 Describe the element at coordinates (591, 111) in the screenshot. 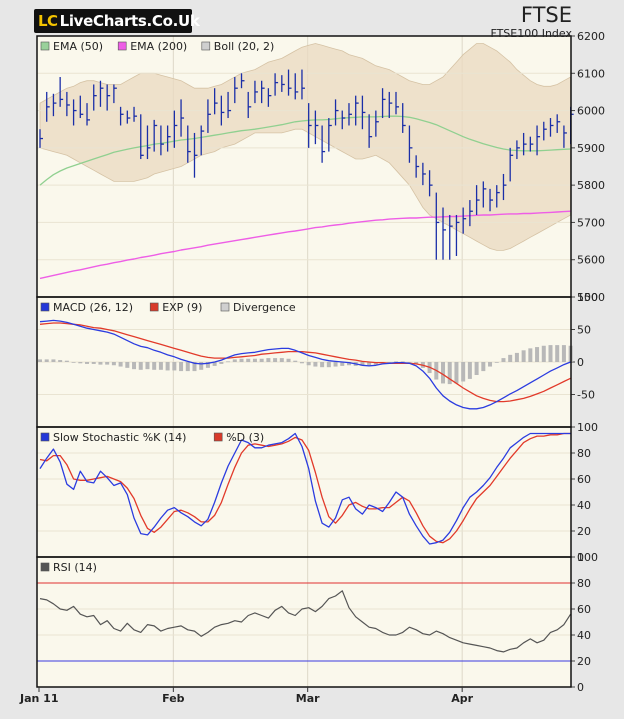

I see `y-tick-label: 6000` at that location.